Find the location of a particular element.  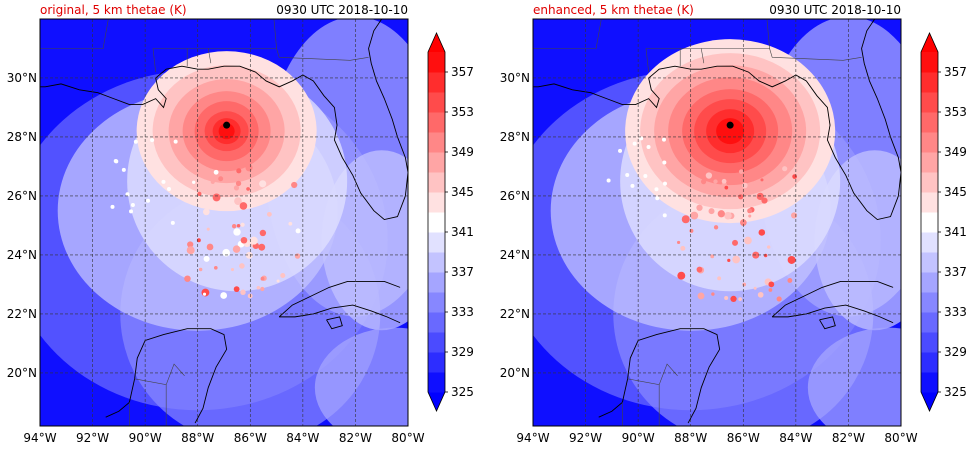

panel-time-enhanced: 0930 UTC 2018-10-10 is located at coordinates (835, 10).